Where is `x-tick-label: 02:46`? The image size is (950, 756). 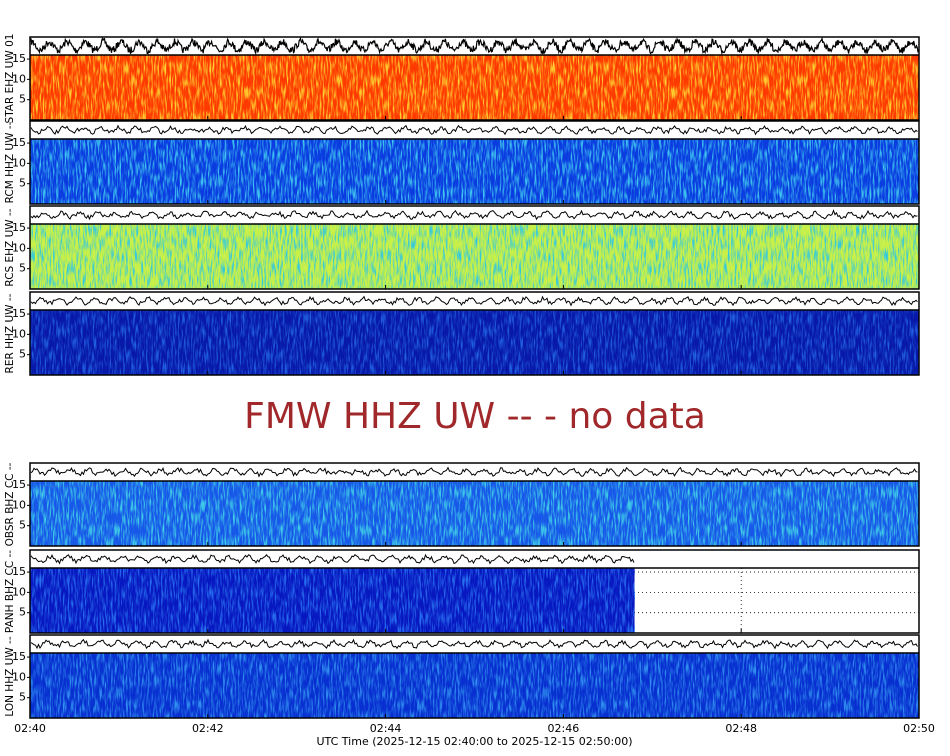 x-tick-label: 02:46 is located at coordinates (564, 728).